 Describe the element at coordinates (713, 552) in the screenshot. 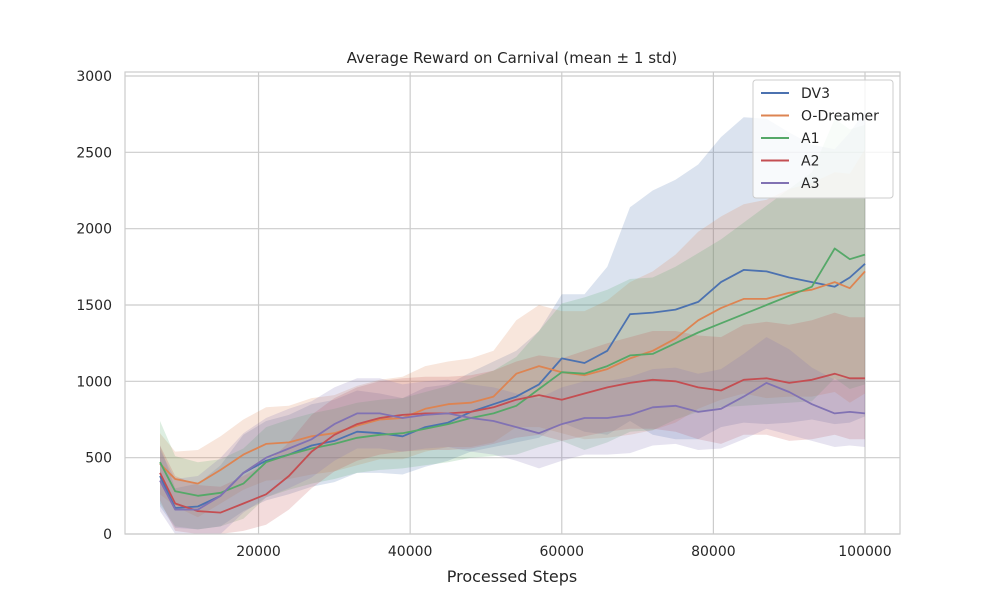

I see `x-tick-label: 80000` at that location.